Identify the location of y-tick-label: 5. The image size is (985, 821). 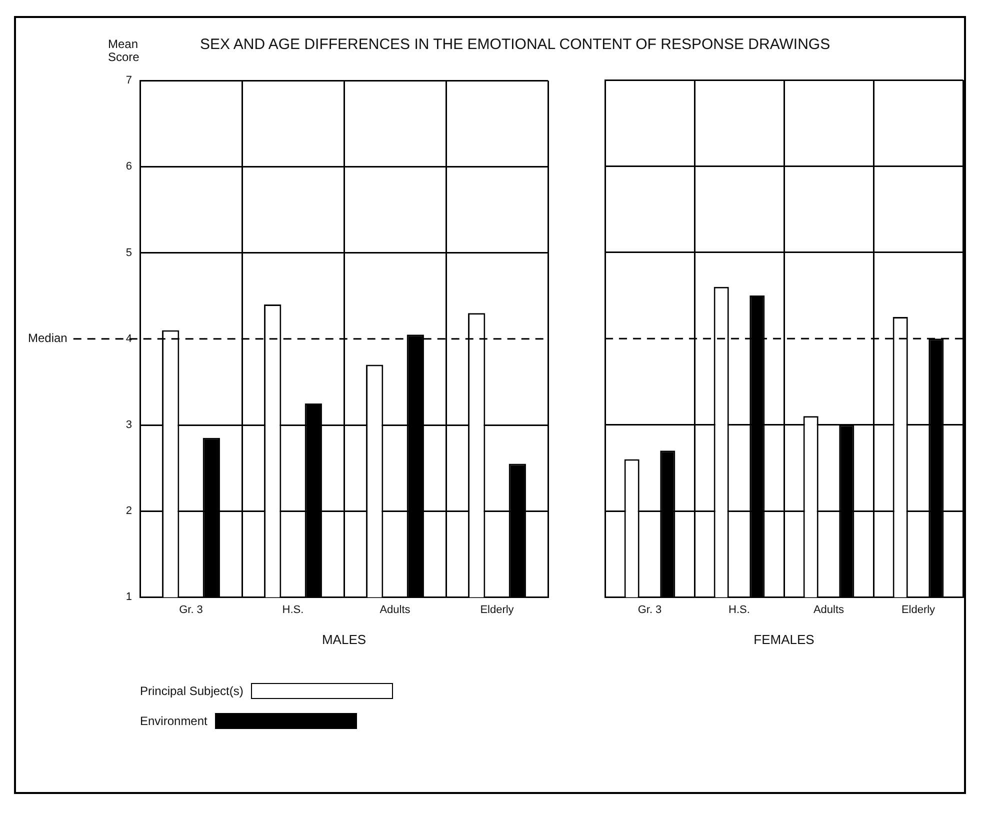
(129, 252).